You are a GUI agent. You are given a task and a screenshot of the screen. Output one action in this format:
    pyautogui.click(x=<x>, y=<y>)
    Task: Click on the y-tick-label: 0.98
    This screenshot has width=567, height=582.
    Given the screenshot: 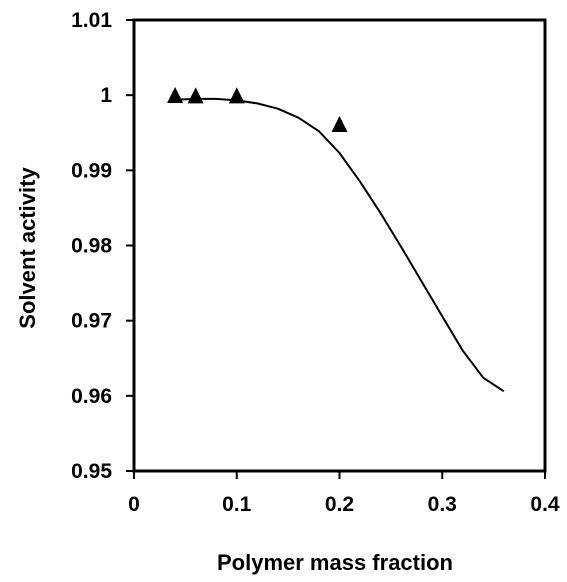 What is the action you would take?
    pyautogui.click(x=91, y=246)
    